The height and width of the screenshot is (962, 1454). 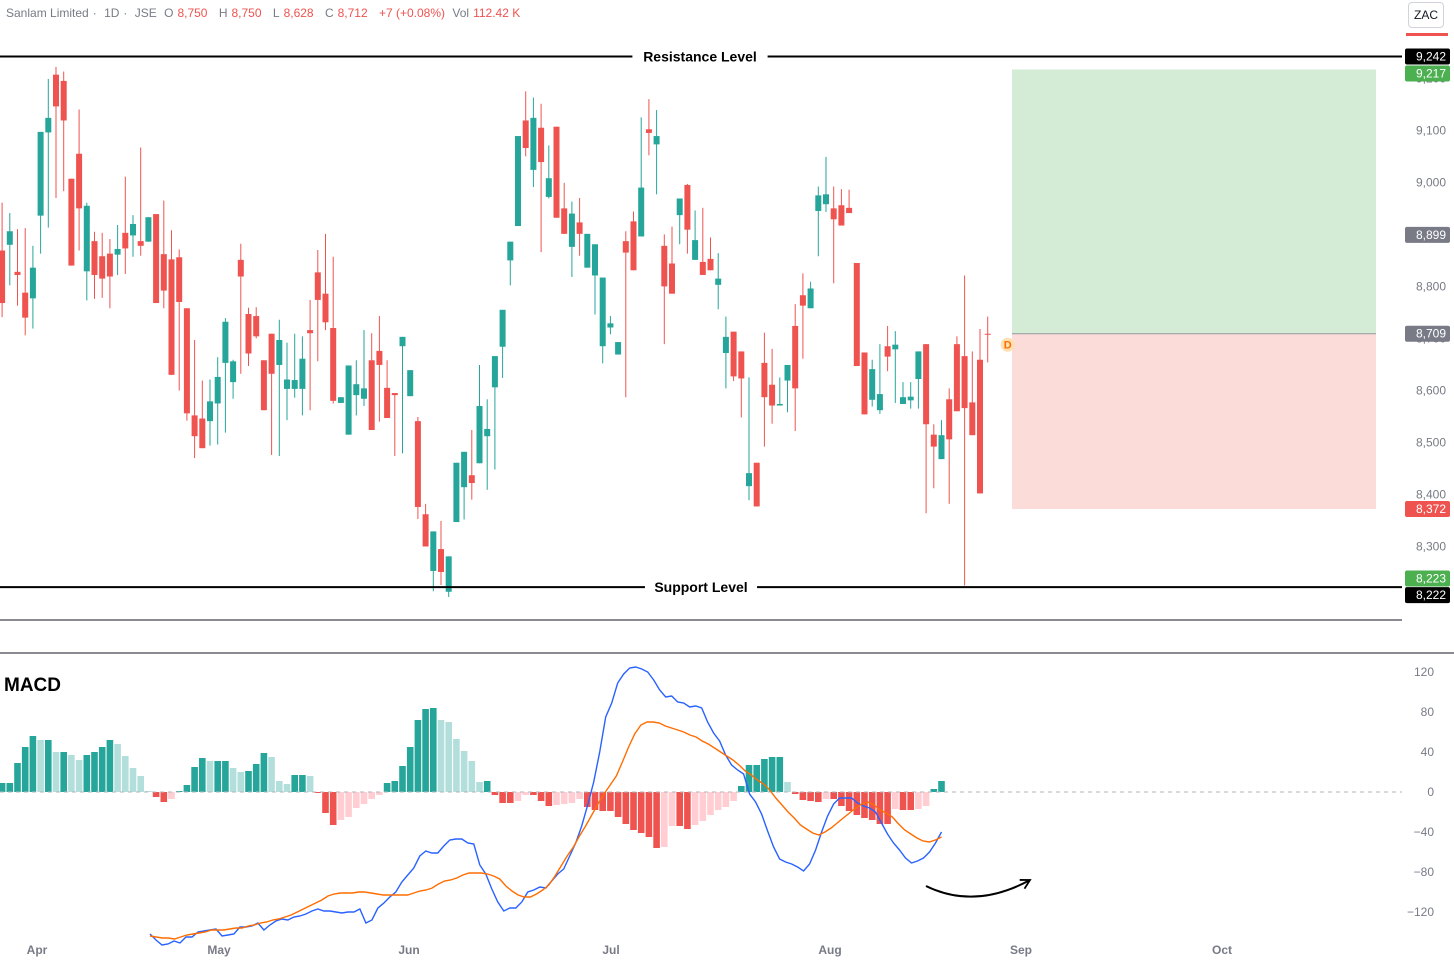 What do you see at coordinates (1431, 182) in the screenshot?
I see `price-tick-label: 9,000` at bounding box center [1431, 182].